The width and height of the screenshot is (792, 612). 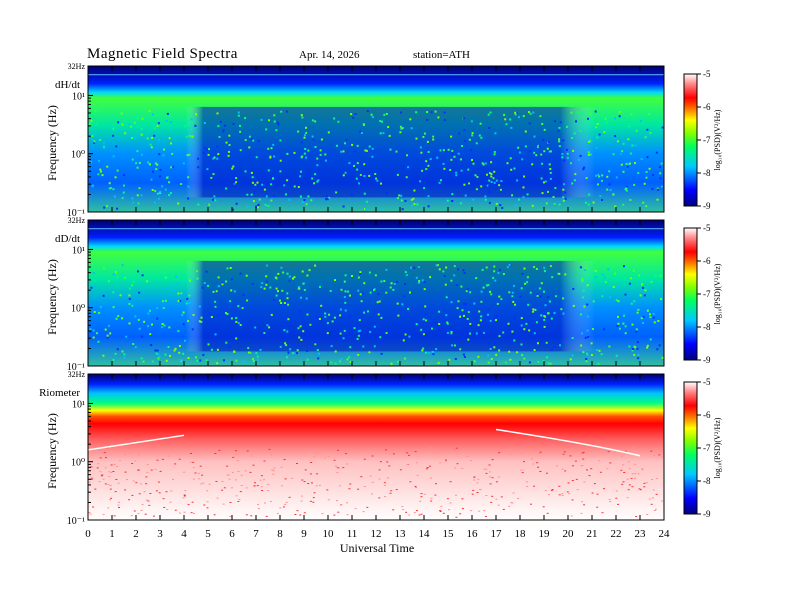 What do you see at coordinates (641, 534) in the screenshot?
I see `x-tick-label: 23` at bounding box center [641, 534].